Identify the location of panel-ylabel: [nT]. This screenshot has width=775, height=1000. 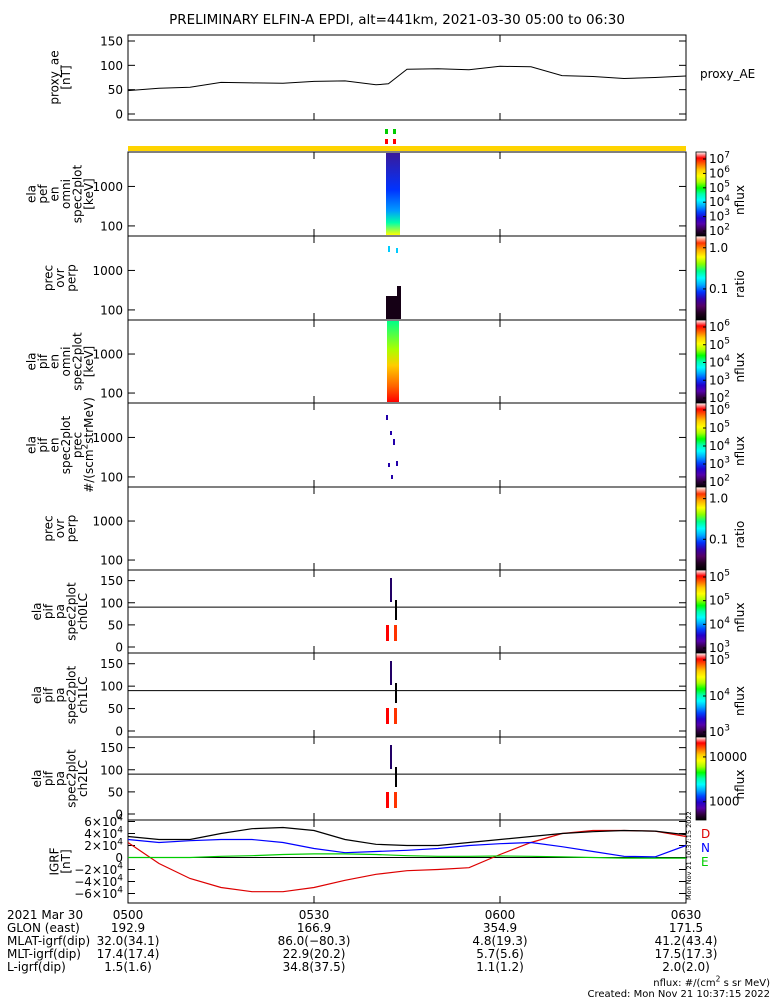
(66, 861).